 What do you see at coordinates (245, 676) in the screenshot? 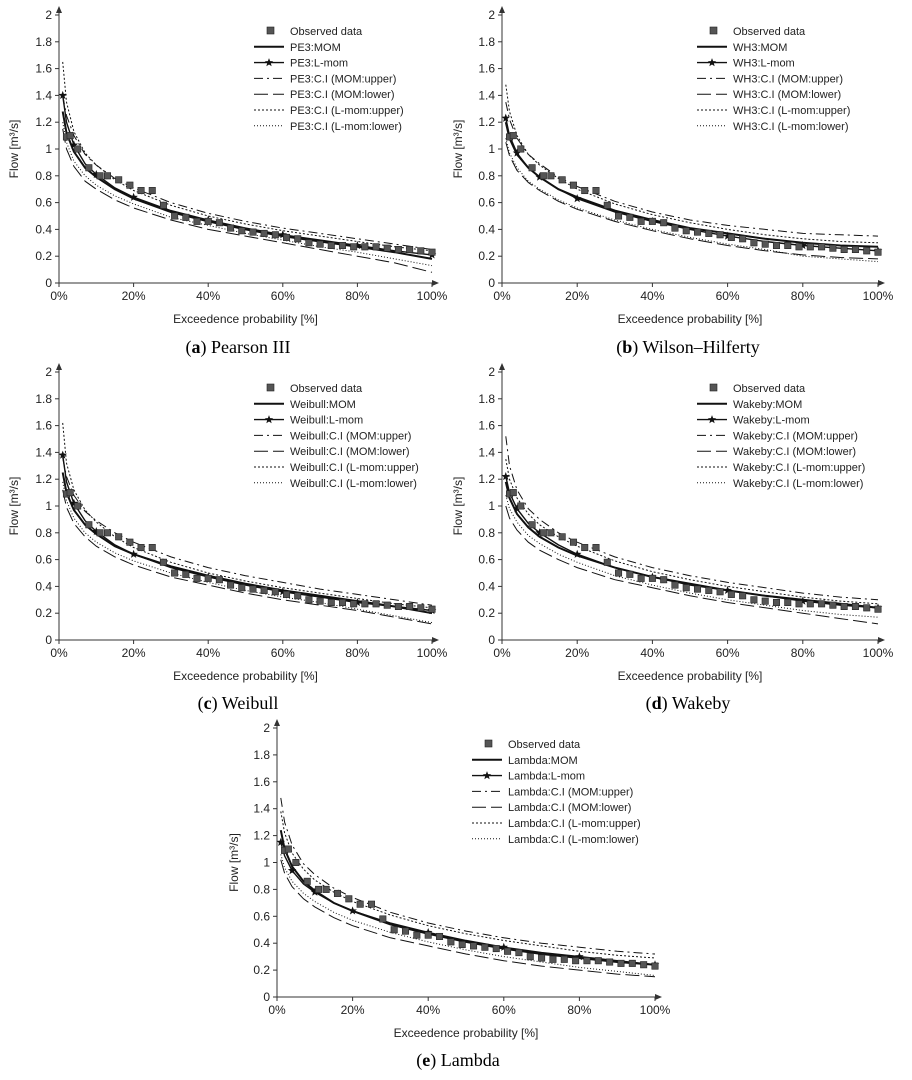
I see `x-axis-label: Exceedence probability [%]` at bounding box center [245, 676].